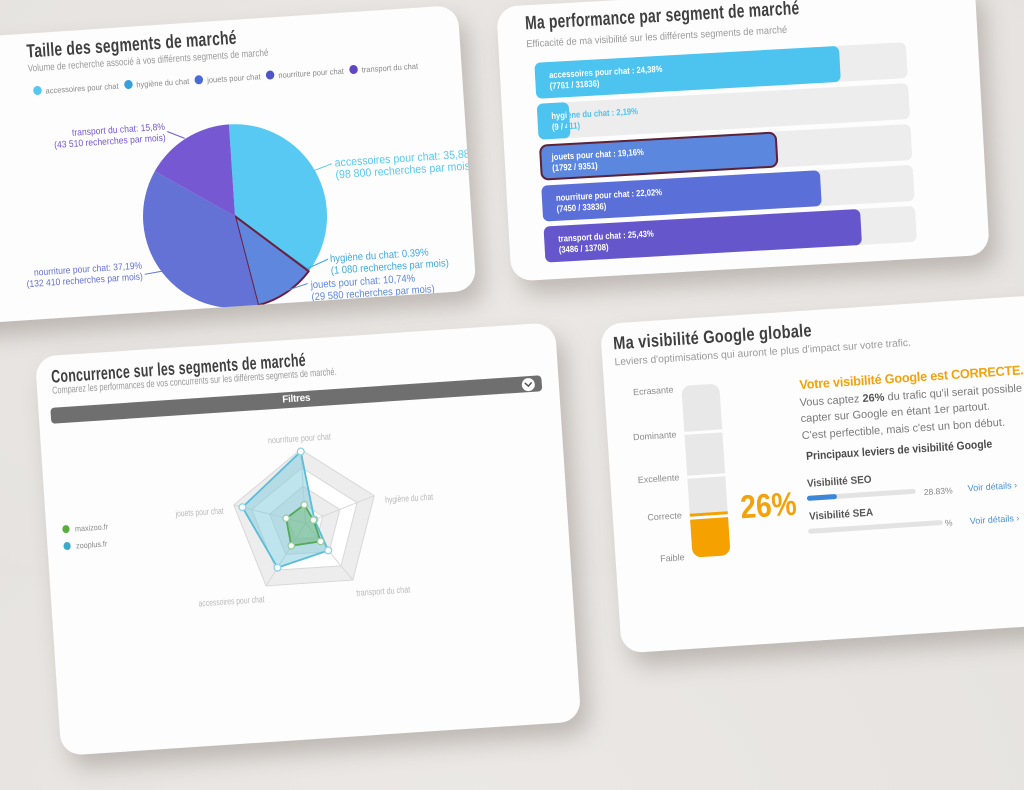 The height and width of the screenshot is (790, 1024). I want to click on svg-text: transport du chat, so click(383, 591).